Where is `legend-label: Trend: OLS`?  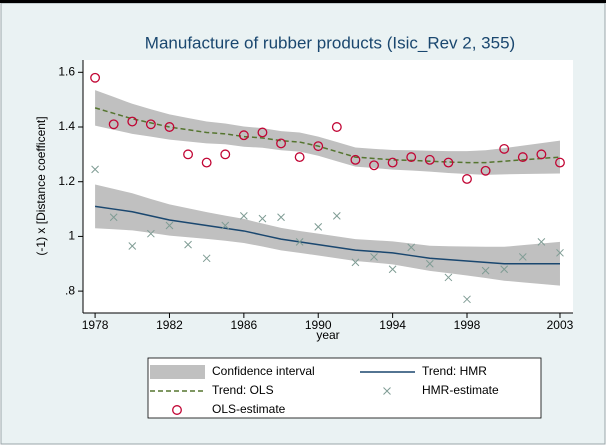
legend-label: Trend: OLS is located at coordinates (243, 390).